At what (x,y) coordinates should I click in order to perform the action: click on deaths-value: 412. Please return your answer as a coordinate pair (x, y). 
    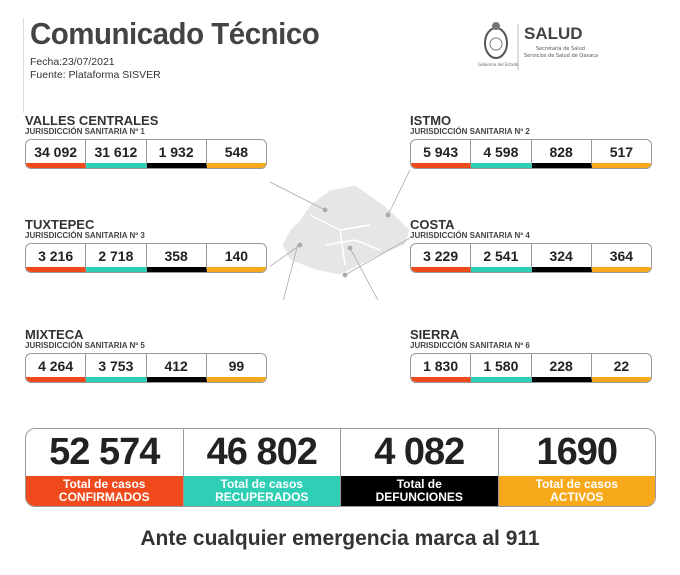
    Looking at the image, I should click on (176, 368).